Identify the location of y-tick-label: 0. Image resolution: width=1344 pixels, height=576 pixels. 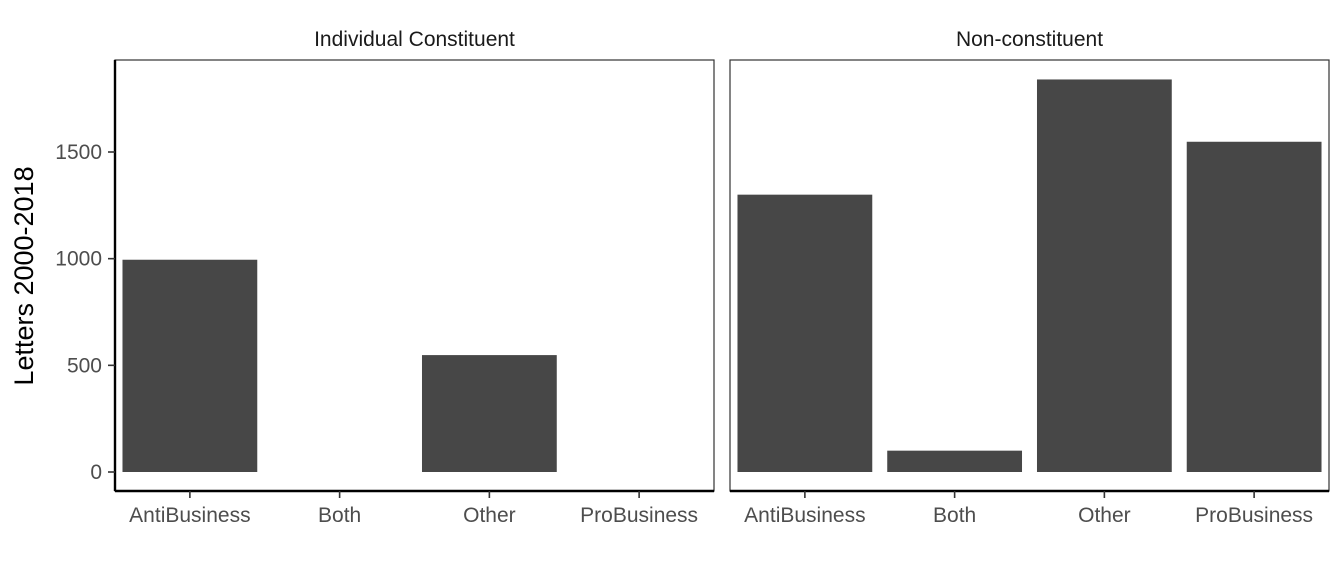
(96, 472).